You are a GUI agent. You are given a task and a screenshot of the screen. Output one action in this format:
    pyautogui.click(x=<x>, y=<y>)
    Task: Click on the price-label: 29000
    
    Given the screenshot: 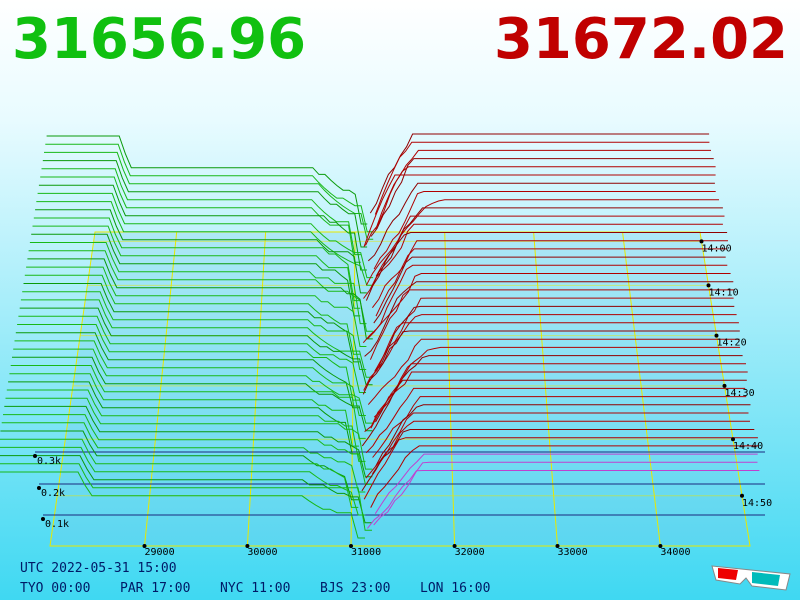 What is the action you would take?
    pyautogui.click(x=160, y=552)
    